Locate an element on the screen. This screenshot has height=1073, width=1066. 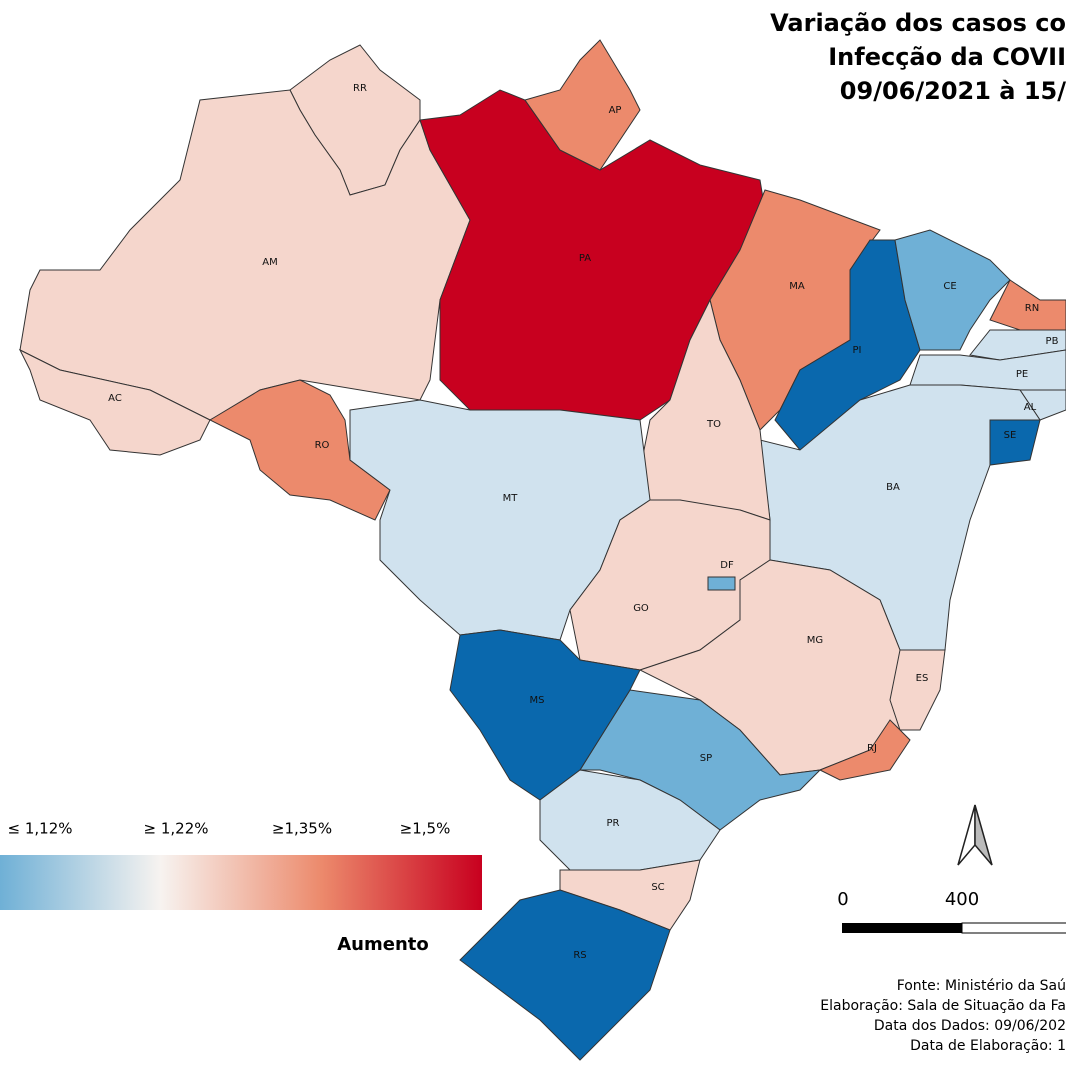
source: Fonte: Ministério da Saú is located at coordinates (981, 986).